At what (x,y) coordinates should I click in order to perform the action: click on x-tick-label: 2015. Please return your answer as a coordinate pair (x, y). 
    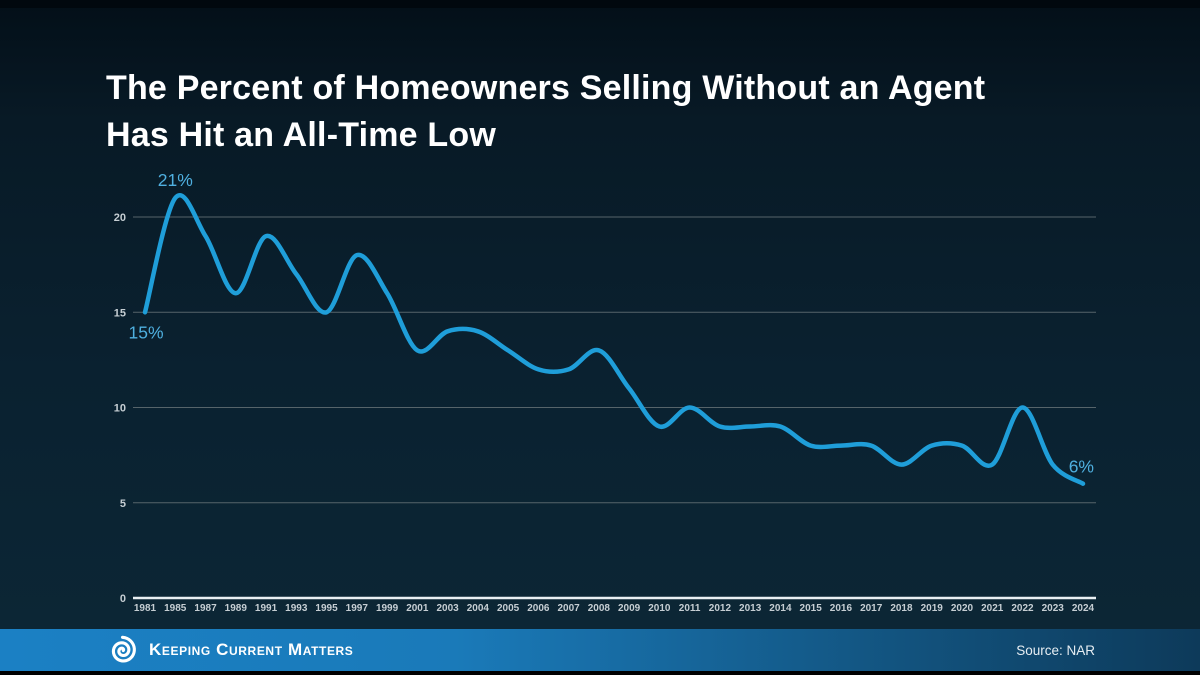
    Looking at the image, I should click on (811, 608).